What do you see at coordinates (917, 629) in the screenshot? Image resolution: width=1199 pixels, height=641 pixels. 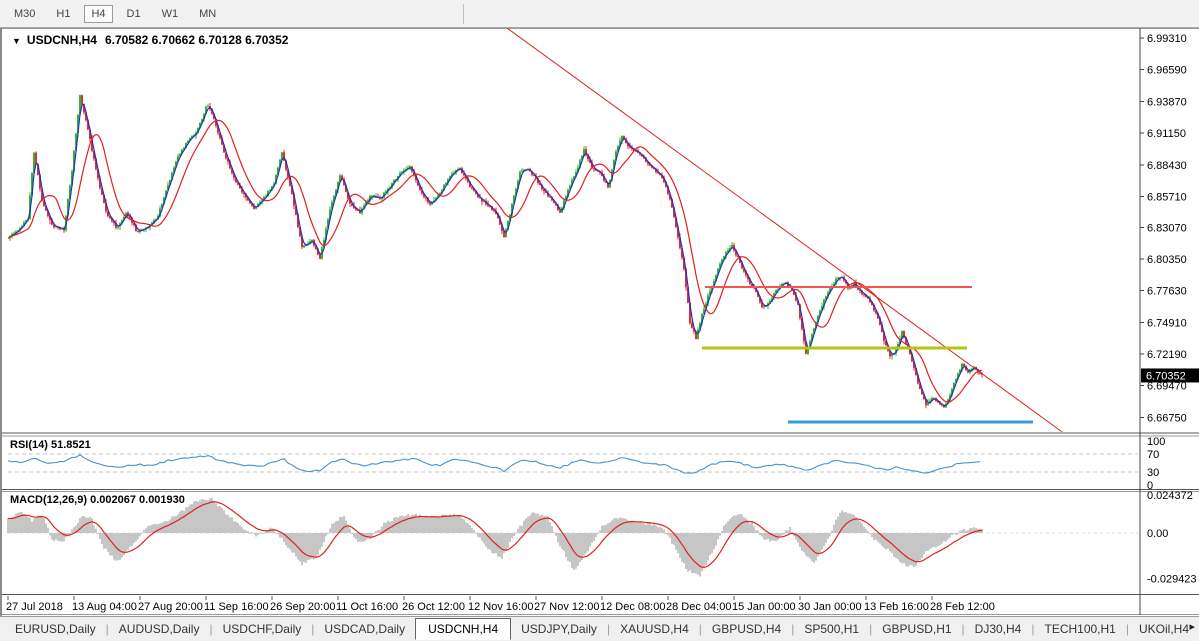 I see `symbol-tab-gbpusd-h1: GBPUSD,H1` at bounding box center [917, 629].